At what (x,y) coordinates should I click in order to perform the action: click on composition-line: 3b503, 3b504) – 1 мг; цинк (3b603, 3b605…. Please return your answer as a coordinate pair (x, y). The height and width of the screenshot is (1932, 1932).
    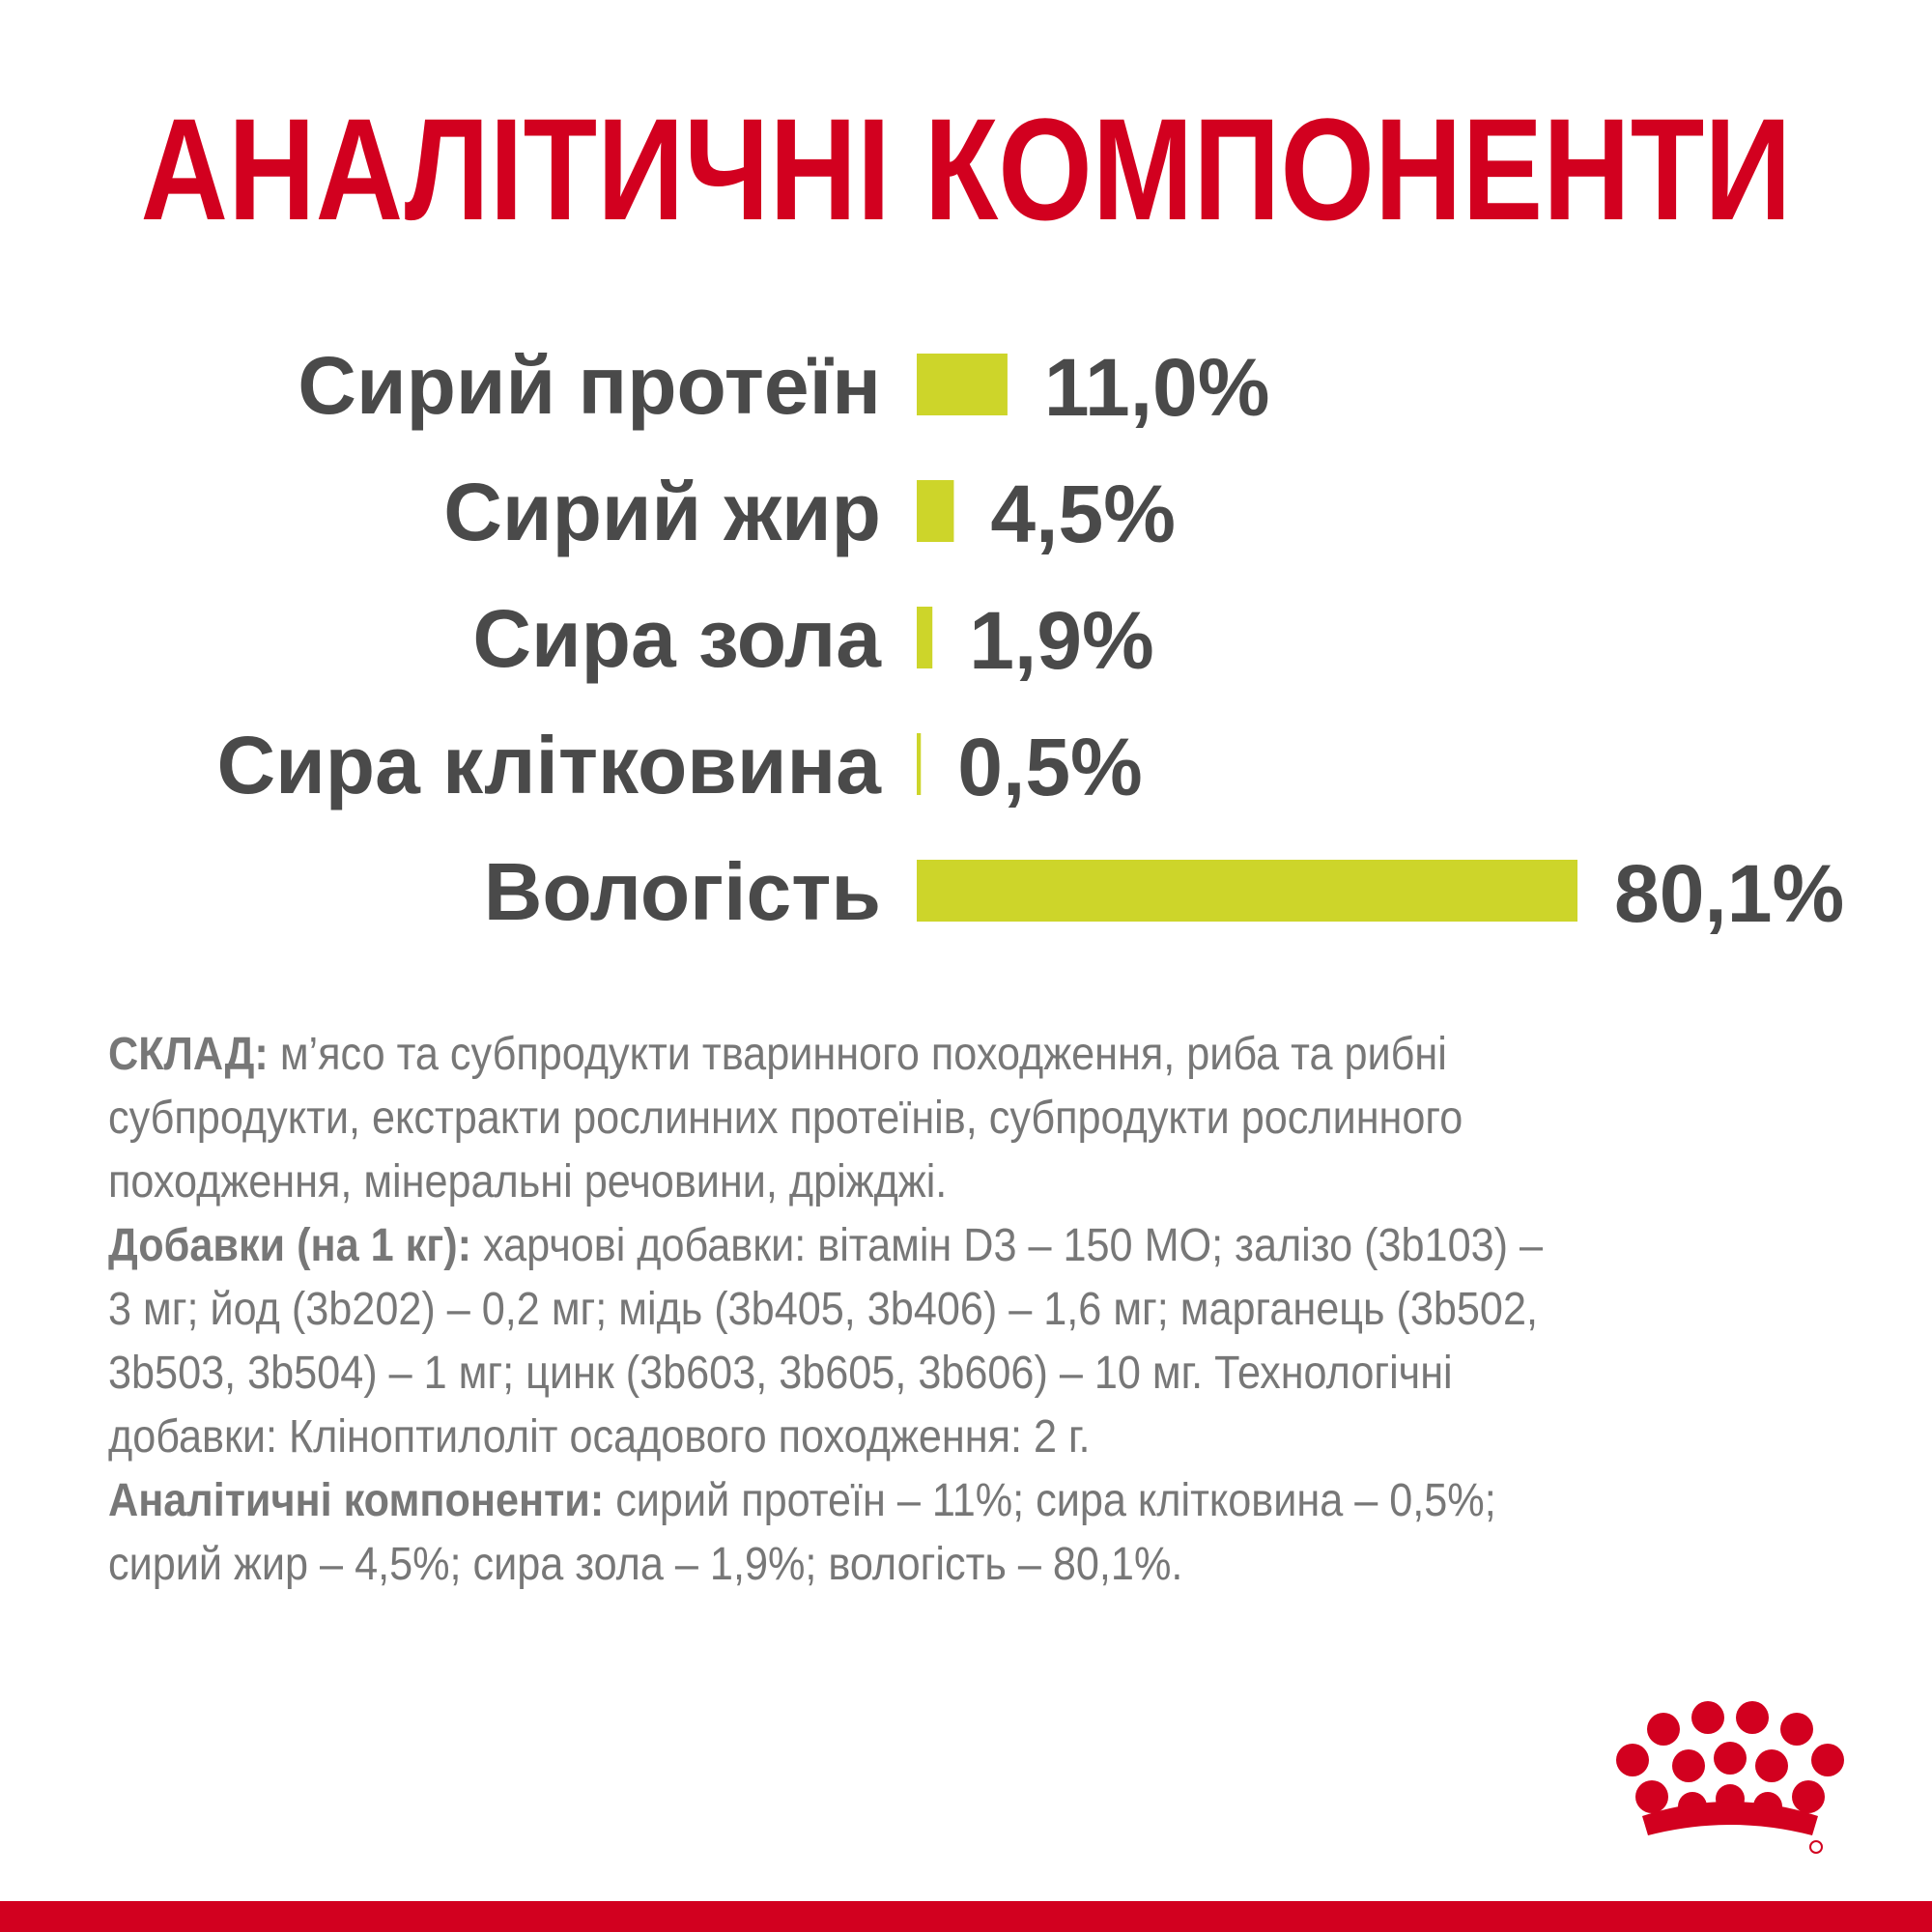
    Looking at the image, I should click on (780, 1373).